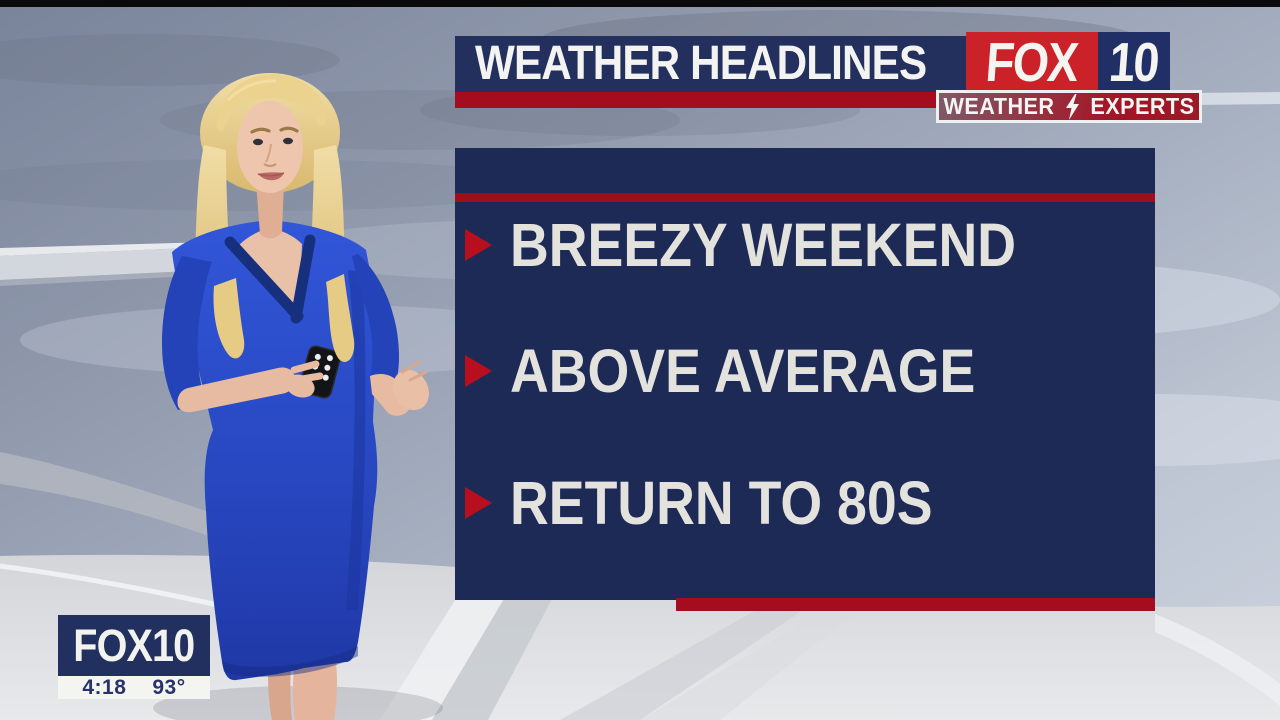  What do you see at coordinates (701, 63) in the screenshot?
I see `banner-title: WEATHER HEADLINES` at bounding box center [701, 63].